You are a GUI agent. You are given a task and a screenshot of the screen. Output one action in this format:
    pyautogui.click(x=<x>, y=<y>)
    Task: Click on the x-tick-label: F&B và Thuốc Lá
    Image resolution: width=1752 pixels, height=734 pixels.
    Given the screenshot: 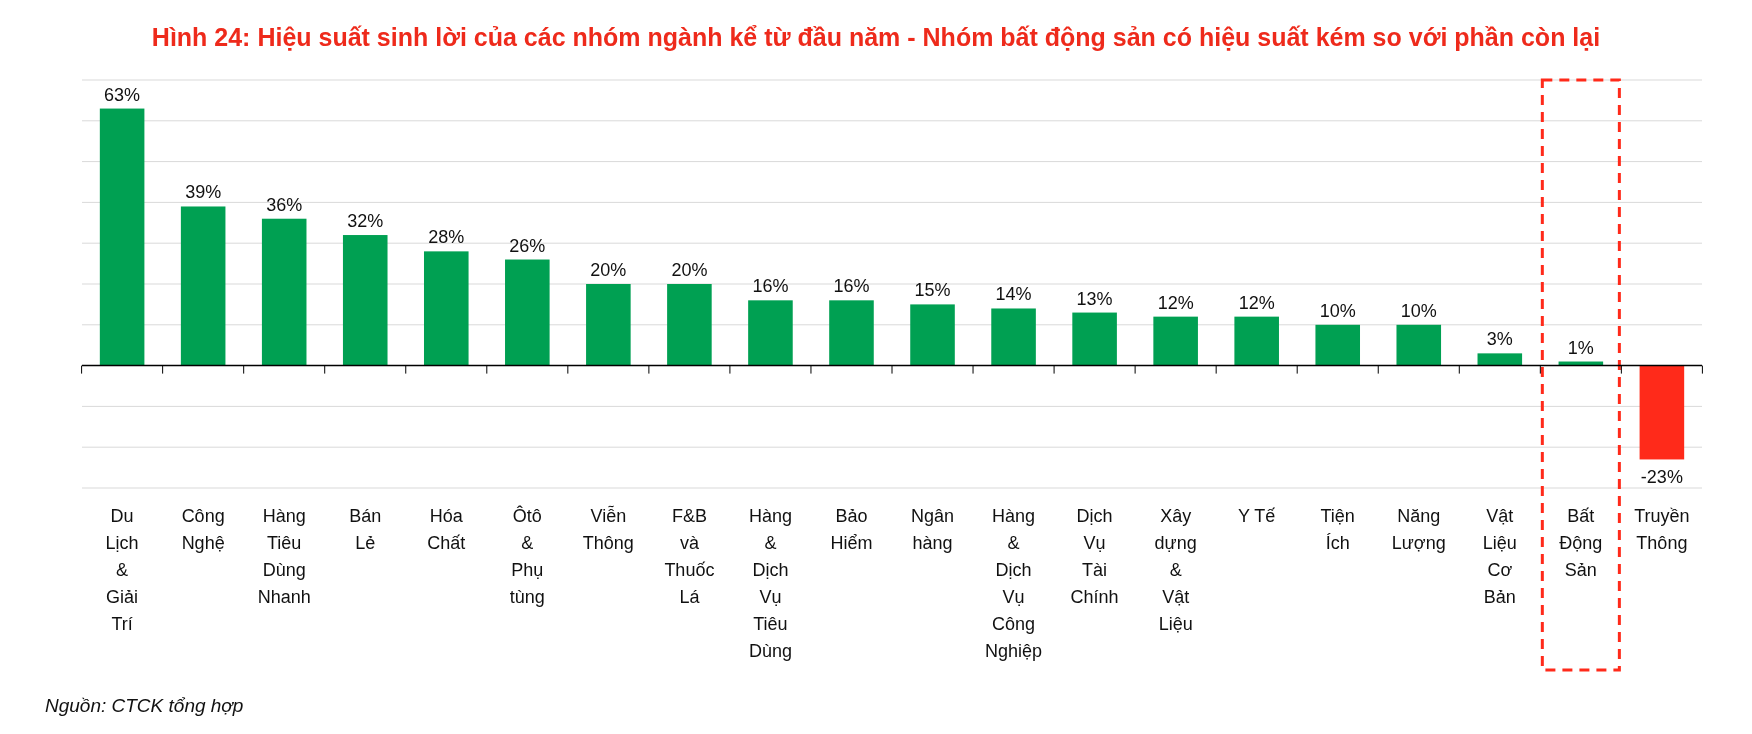 What is the action you would take?
    pyautogui.click(x=689, y=556)
    